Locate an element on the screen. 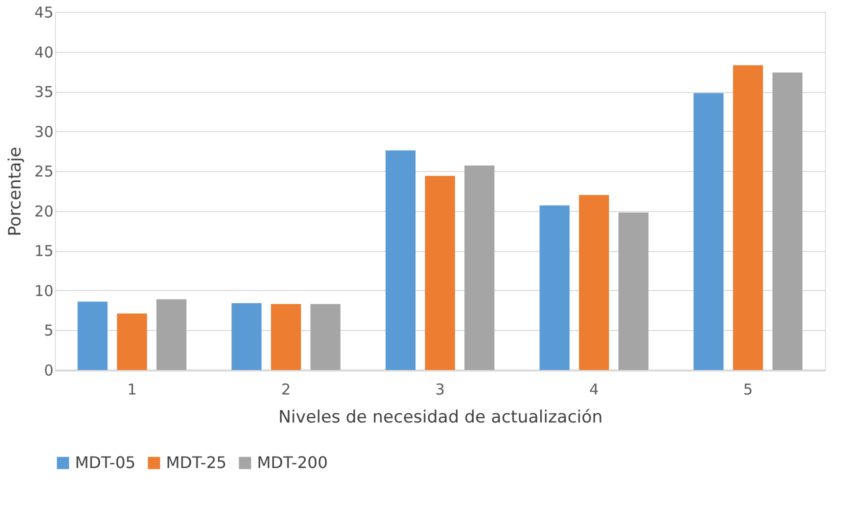 The width and height of the screenshot is (866, 524). y-tick-label: 35 is located at coordinates (44, 92).